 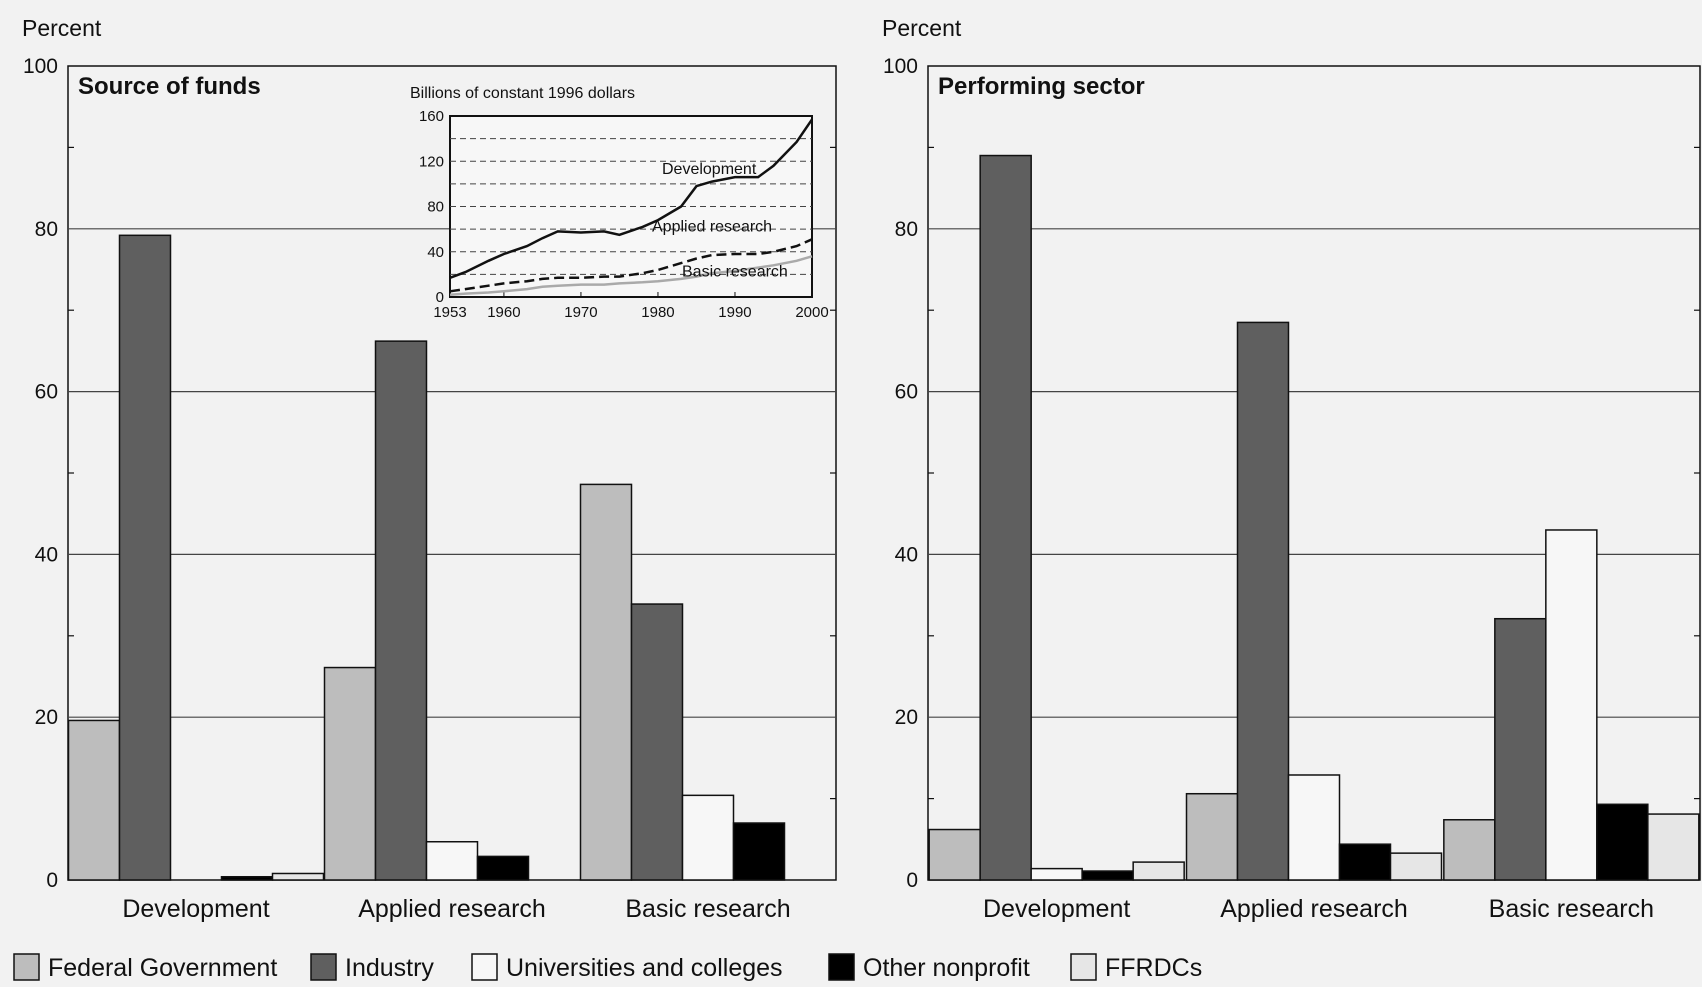 I want to click on inset-series-applied-research, so click(x=631, y=265).